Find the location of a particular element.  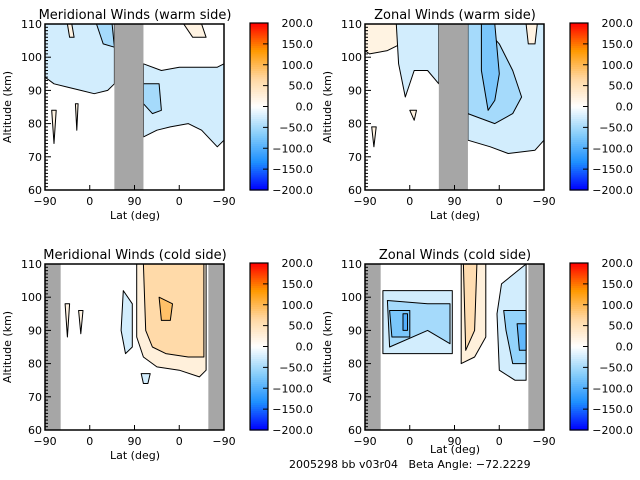

x-tick-label: 90 is located at coordinates (455, 441).